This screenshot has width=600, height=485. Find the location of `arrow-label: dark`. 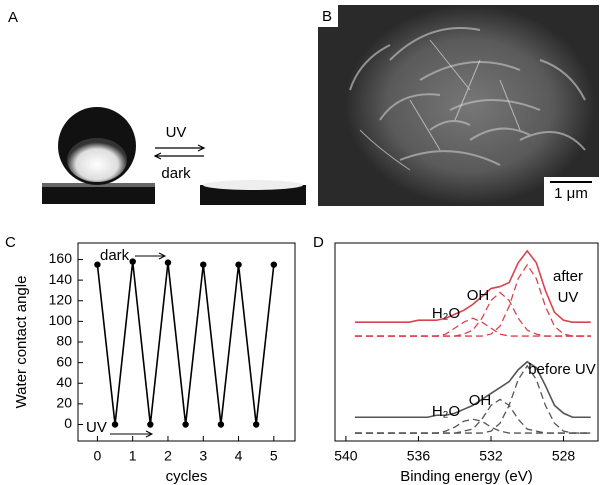

arrow-label: dark is located at coordinates (176, 173).